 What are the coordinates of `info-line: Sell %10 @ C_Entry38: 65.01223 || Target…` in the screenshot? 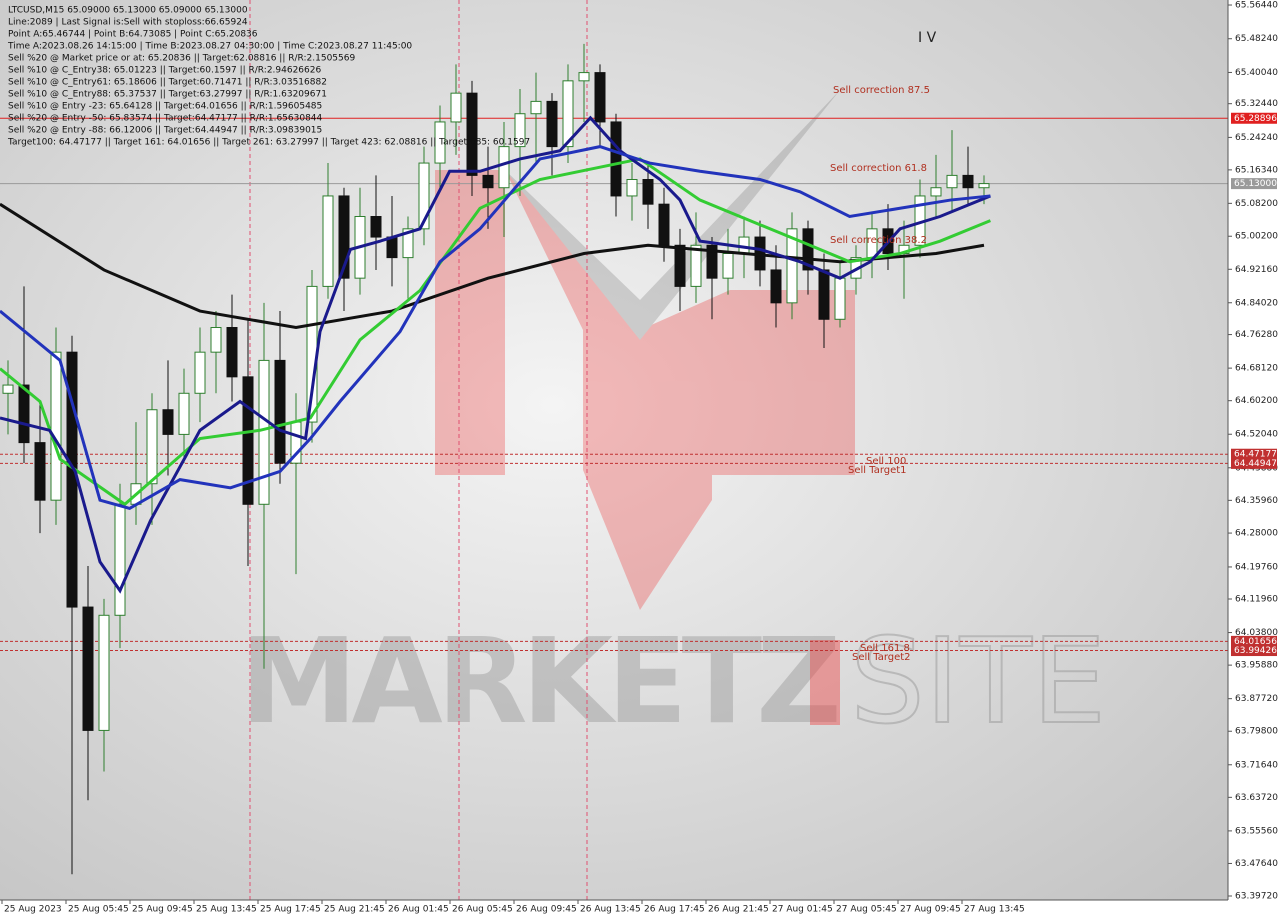 It's located at (164, 71).